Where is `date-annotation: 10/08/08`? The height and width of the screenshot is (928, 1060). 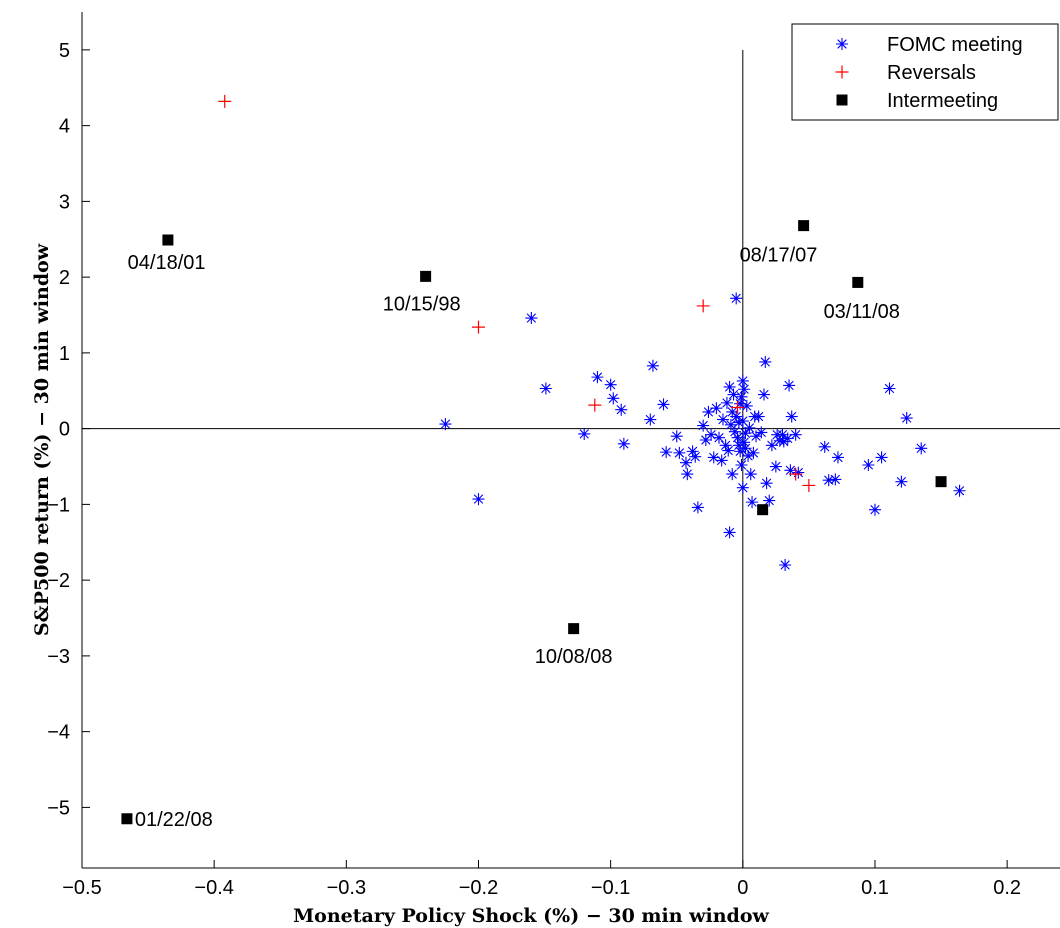 date-annotation: 10/08/08 is located at coordinates (574, 657).